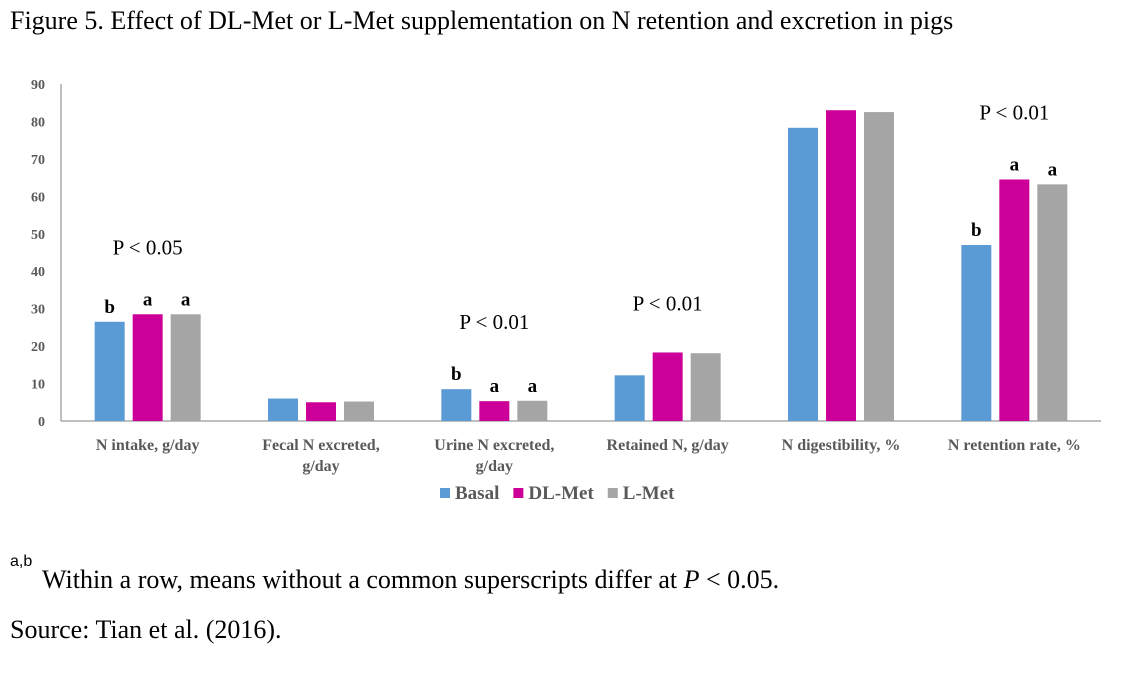 The height and width of the screenshot is (677, 1127). Describe the element at coordinates (612, 493) in the screenshot. I see `legend-swatch-l-met` at that location.